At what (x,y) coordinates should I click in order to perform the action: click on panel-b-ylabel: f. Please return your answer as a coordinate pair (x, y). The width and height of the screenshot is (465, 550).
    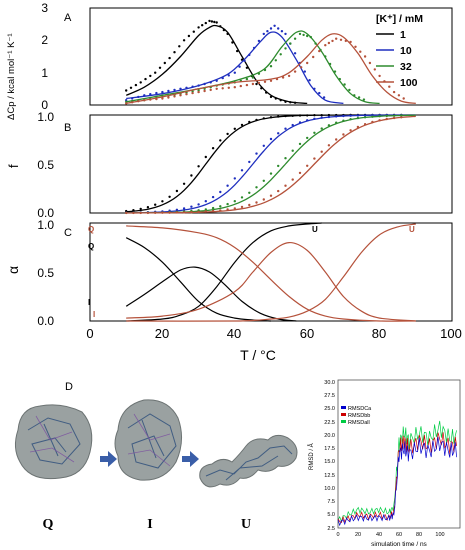
    Looking at the image, I should click on (13, 166).